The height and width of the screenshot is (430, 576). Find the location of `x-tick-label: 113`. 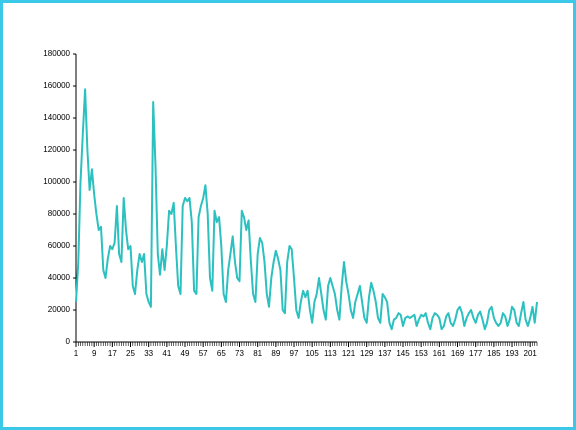

x-tick-label: 113 is located at coordinates (330, 353).